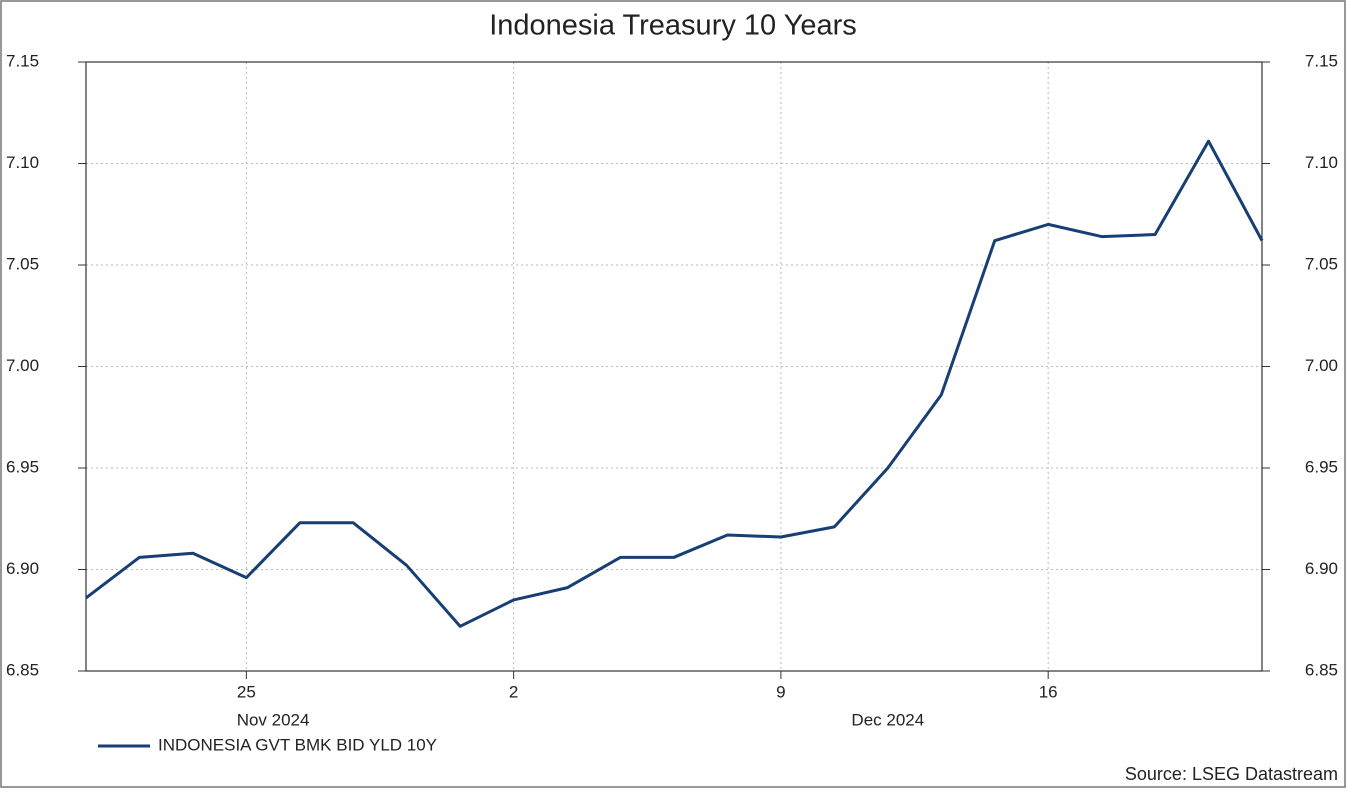 The width and height of the screenshot is (1347, 794). Describe the element at coordinates (22, 669) in the screenshot. I see `y-tick-label: 6.85` at that location.